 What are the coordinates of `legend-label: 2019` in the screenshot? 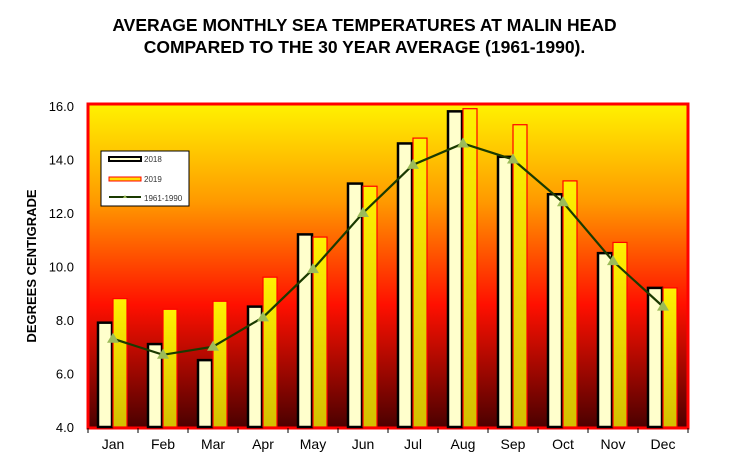 It's located at (153, 179).